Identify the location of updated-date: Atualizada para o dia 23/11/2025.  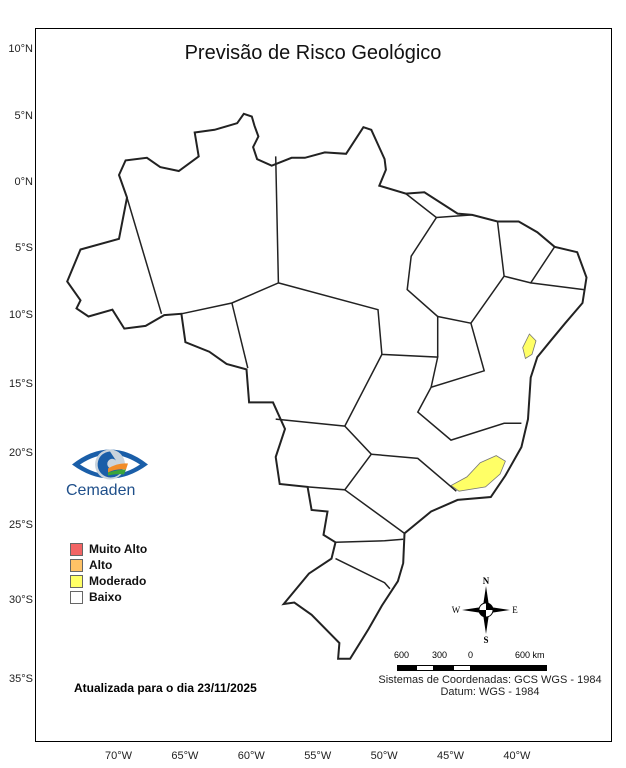
(165, 688).